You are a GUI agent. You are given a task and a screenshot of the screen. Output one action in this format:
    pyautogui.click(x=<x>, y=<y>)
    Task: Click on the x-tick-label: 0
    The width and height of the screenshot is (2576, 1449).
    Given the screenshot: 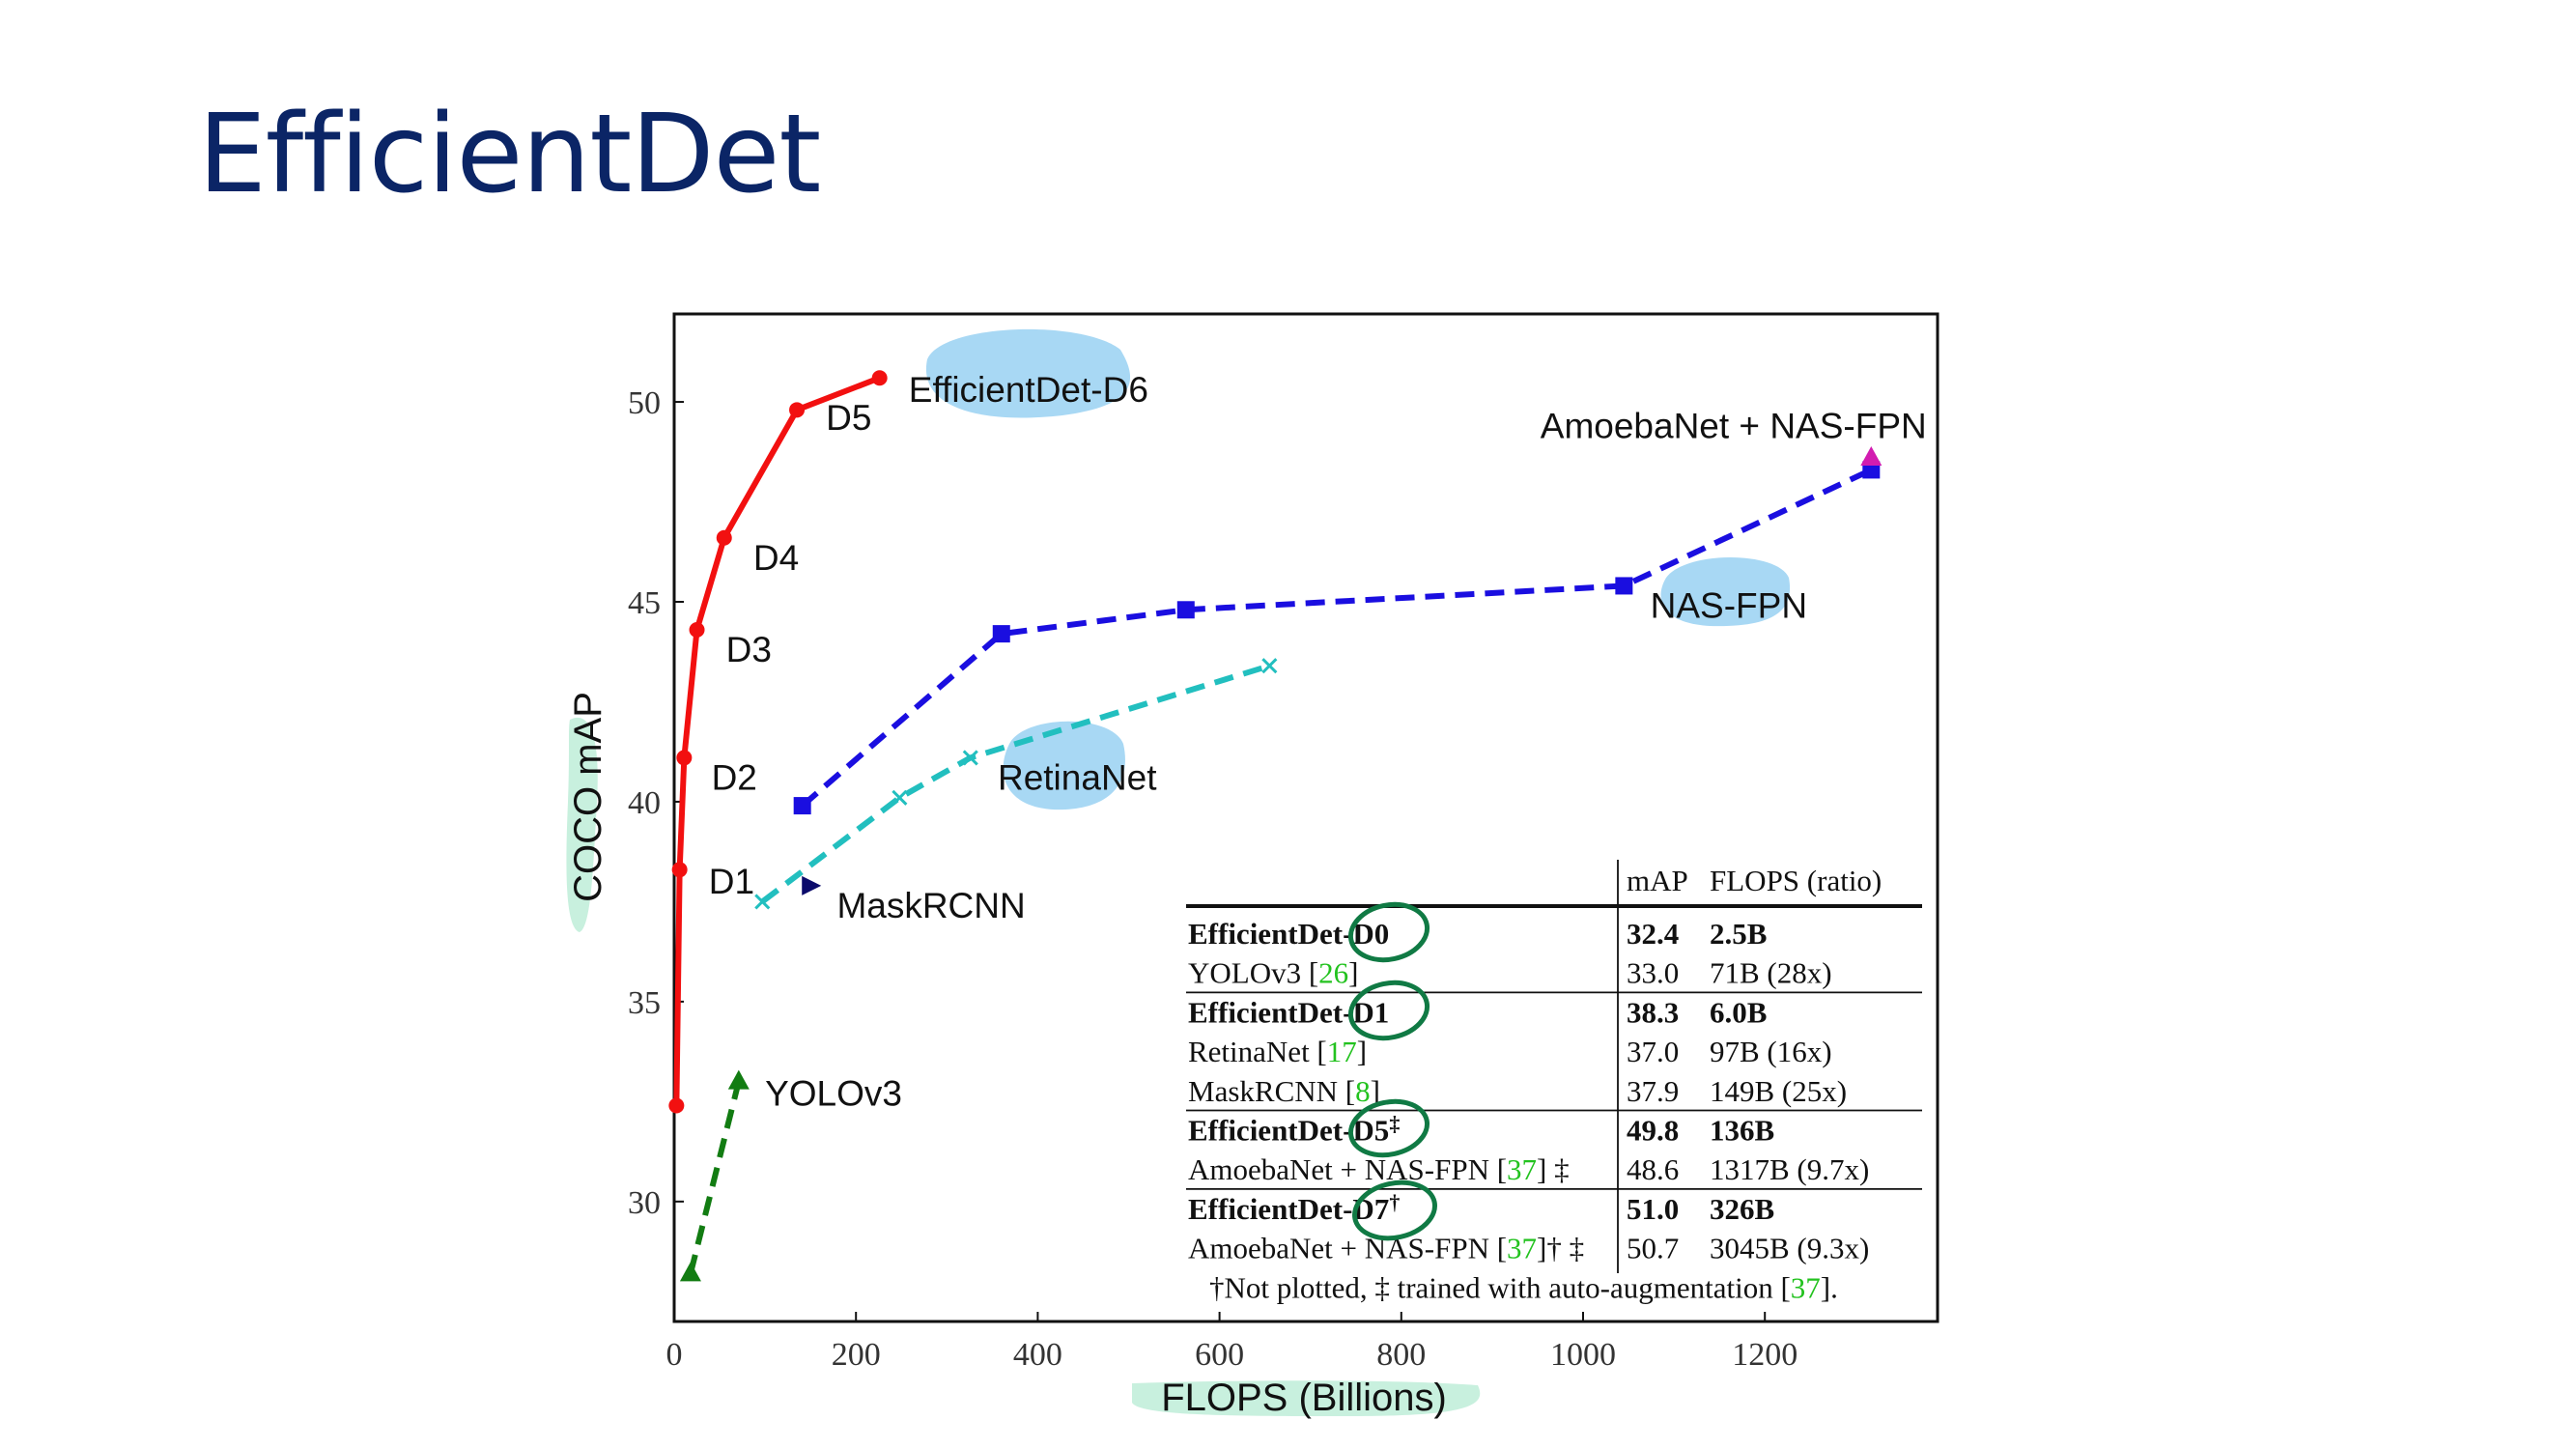 What is the action you would take?
    pyautogui.click(x=674, y=1355)
    